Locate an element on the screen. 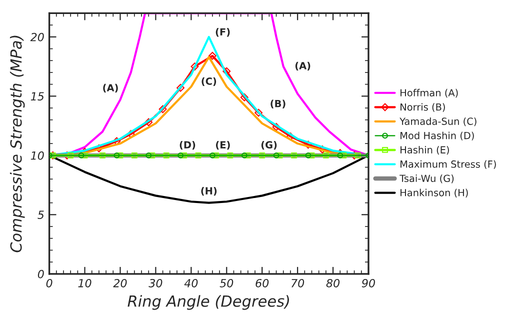 This screenshot has width=519, height=330. x-tick-label: 80 is located at coordinates (333, 283).